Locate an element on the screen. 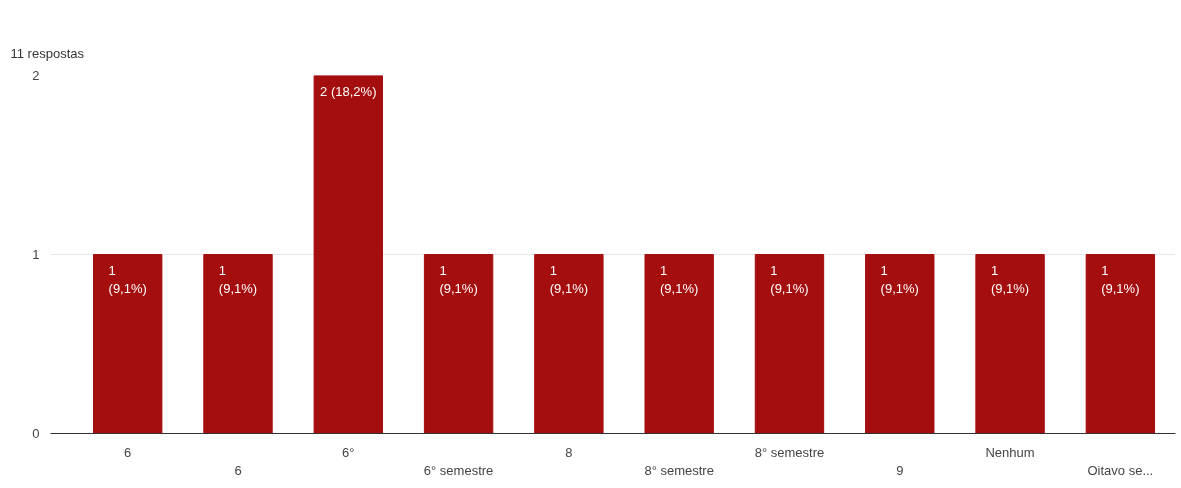 The height and width of the screenshot is (488, 1181). x-tick-label: 6° semestre is located at coordinates (458, 470).